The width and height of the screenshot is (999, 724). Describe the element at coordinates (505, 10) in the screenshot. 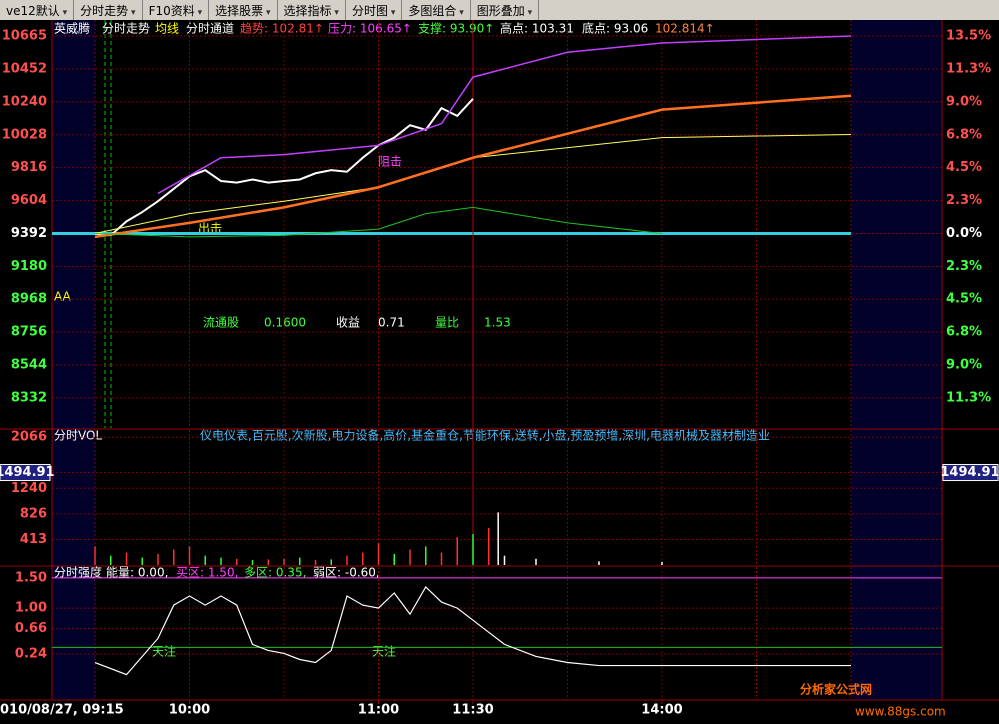

I see `toolbar-item: 图形叠加` at that location.